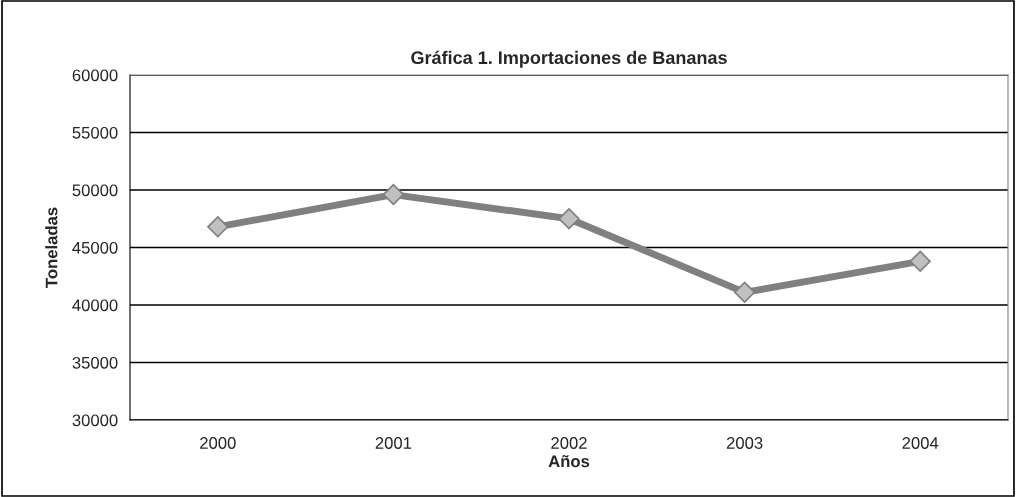 The height and width of the screenshot is (497, 1016). What do you see at coordinates (95, 420) in the screenshot?
I see `y-tick-label: 30000` at bounding box center [95, 420].